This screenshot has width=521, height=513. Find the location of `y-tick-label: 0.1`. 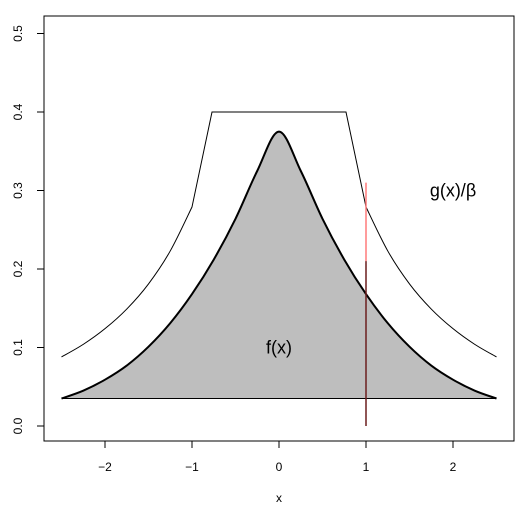

y-tick-label: 0.1 is located at coordinates (18, 347).